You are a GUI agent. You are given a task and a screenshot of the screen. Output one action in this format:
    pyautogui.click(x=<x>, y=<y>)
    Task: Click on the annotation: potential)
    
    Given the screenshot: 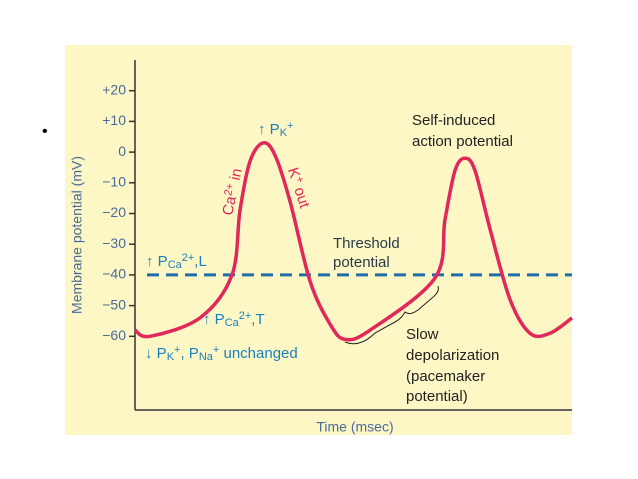 What is the action you would take?
    pyautogui.click(x=437, y=396)
    